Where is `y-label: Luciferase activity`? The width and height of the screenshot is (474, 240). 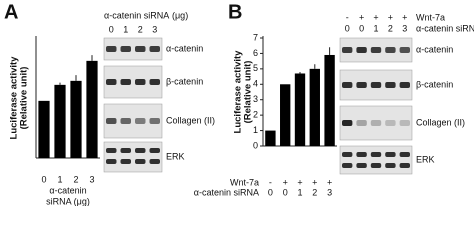 y-label: Luciferase activity is located at coordinates (238, 92).